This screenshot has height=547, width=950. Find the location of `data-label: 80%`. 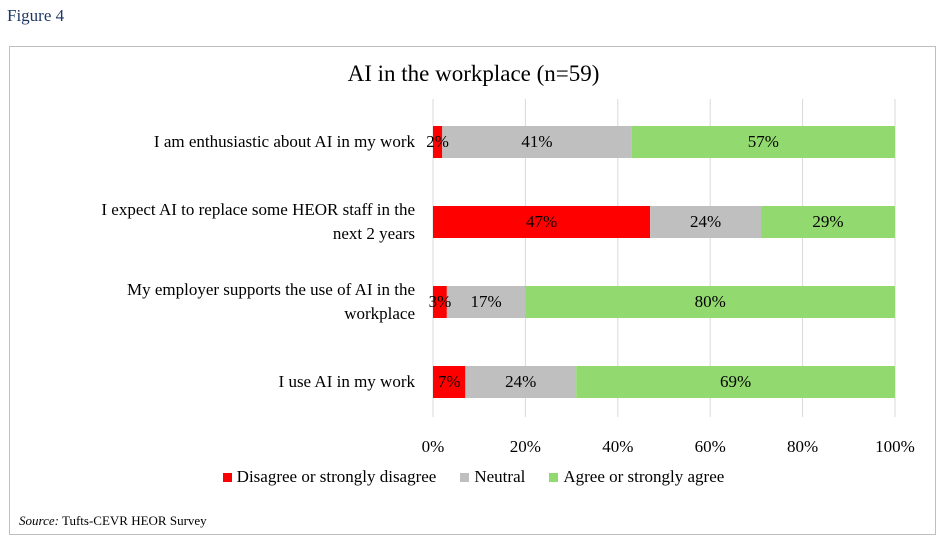

data-label: 80% is located at coordinates (710, 301).